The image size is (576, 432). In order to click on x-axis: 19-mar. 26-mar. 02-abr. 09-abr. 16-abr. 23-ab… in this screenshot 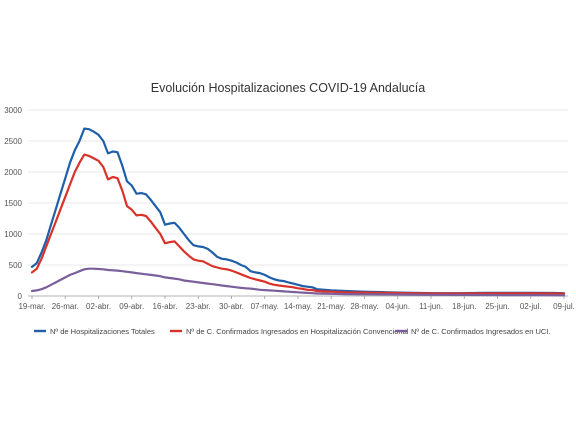, I will do `click(296, 303)`.